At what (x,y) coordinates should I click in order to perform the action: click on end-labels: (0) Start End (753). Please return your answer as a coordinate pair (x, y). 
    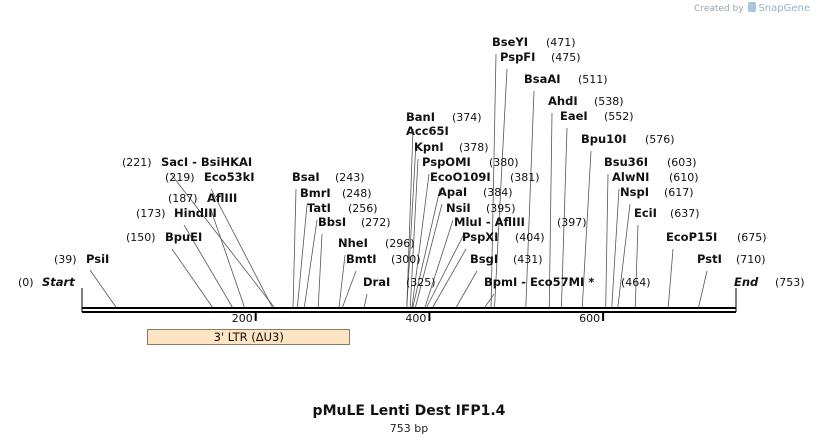
    Looking at the image, I should click on (411, 282).